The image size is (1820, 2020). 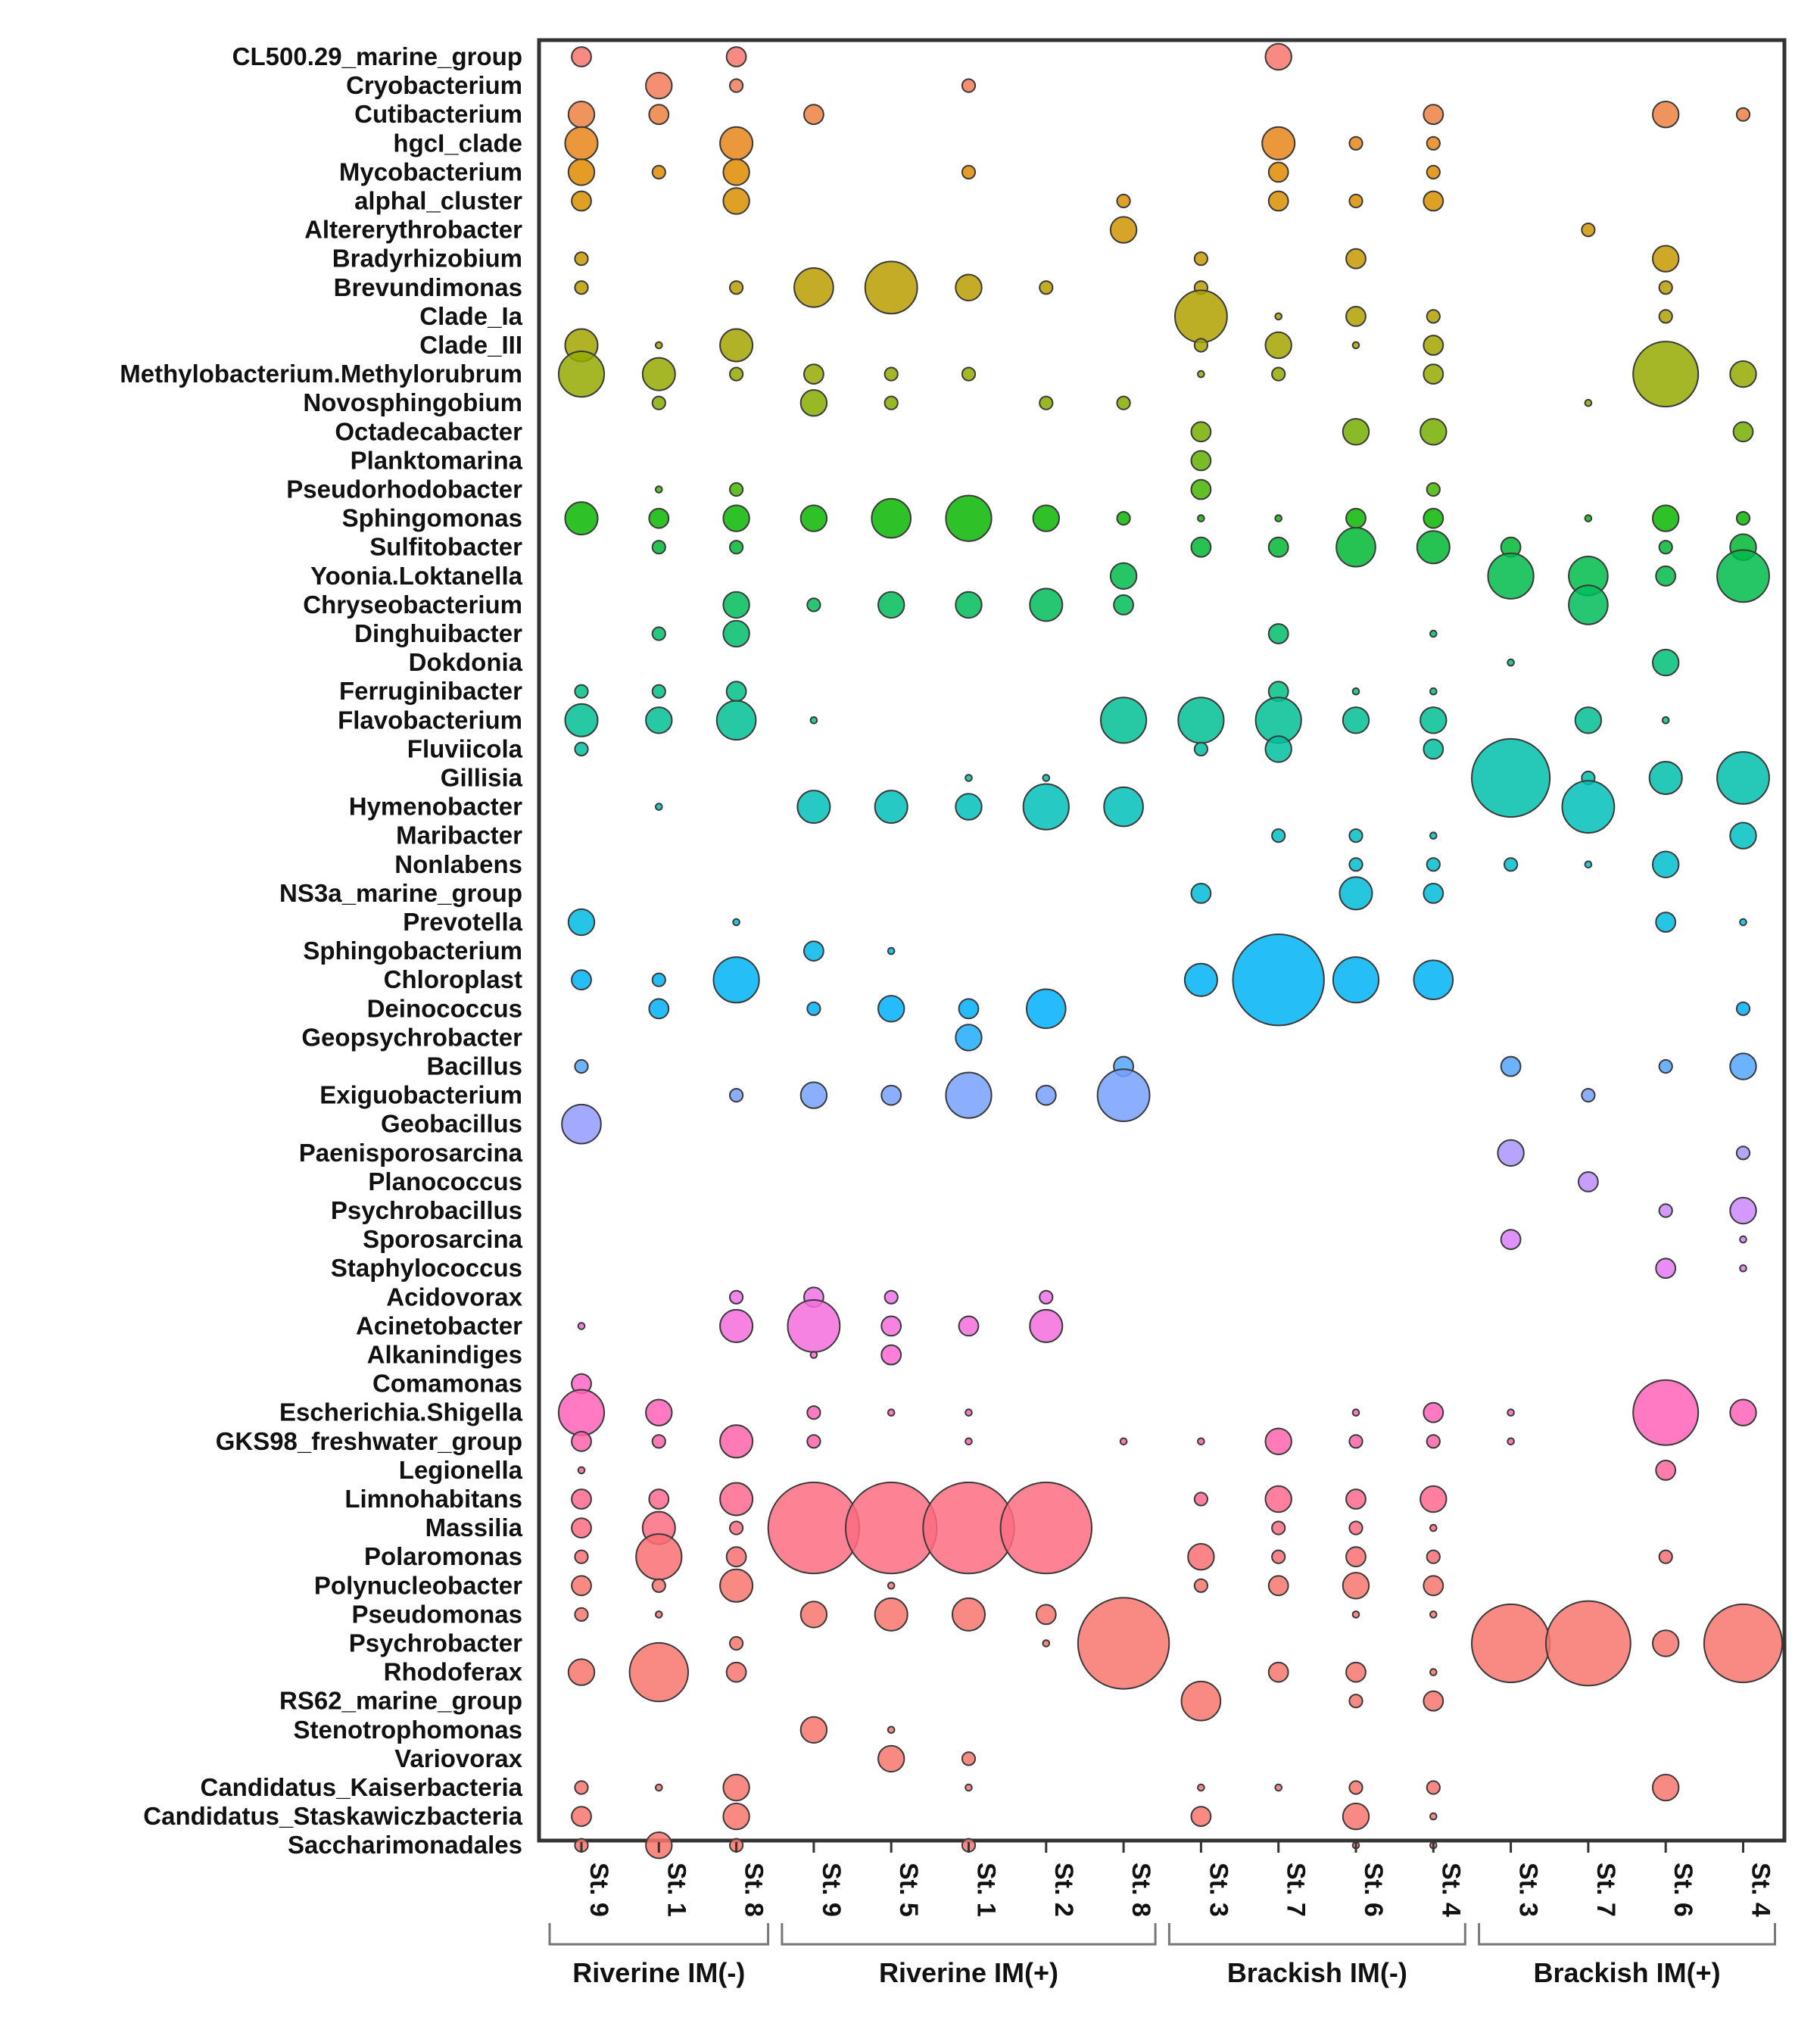 What do you see at coordinates (443, 1556) in the screenshot?
I see `genus-label: Polaromonas` at bounding box center [443, 1556].